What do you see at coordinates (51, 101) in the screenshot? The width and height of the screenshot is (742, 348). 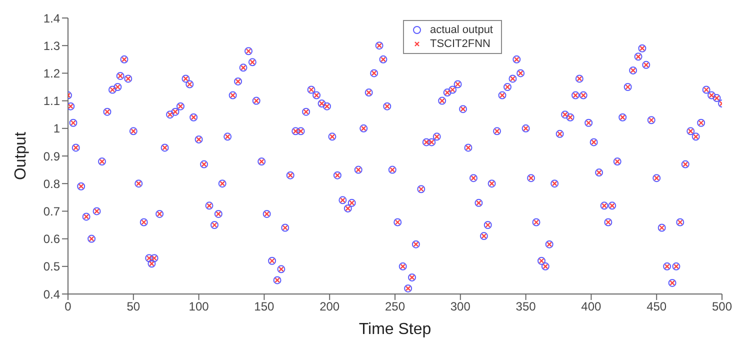 I see `y-tick-label: 1.1` at bounding box center [51, 101].